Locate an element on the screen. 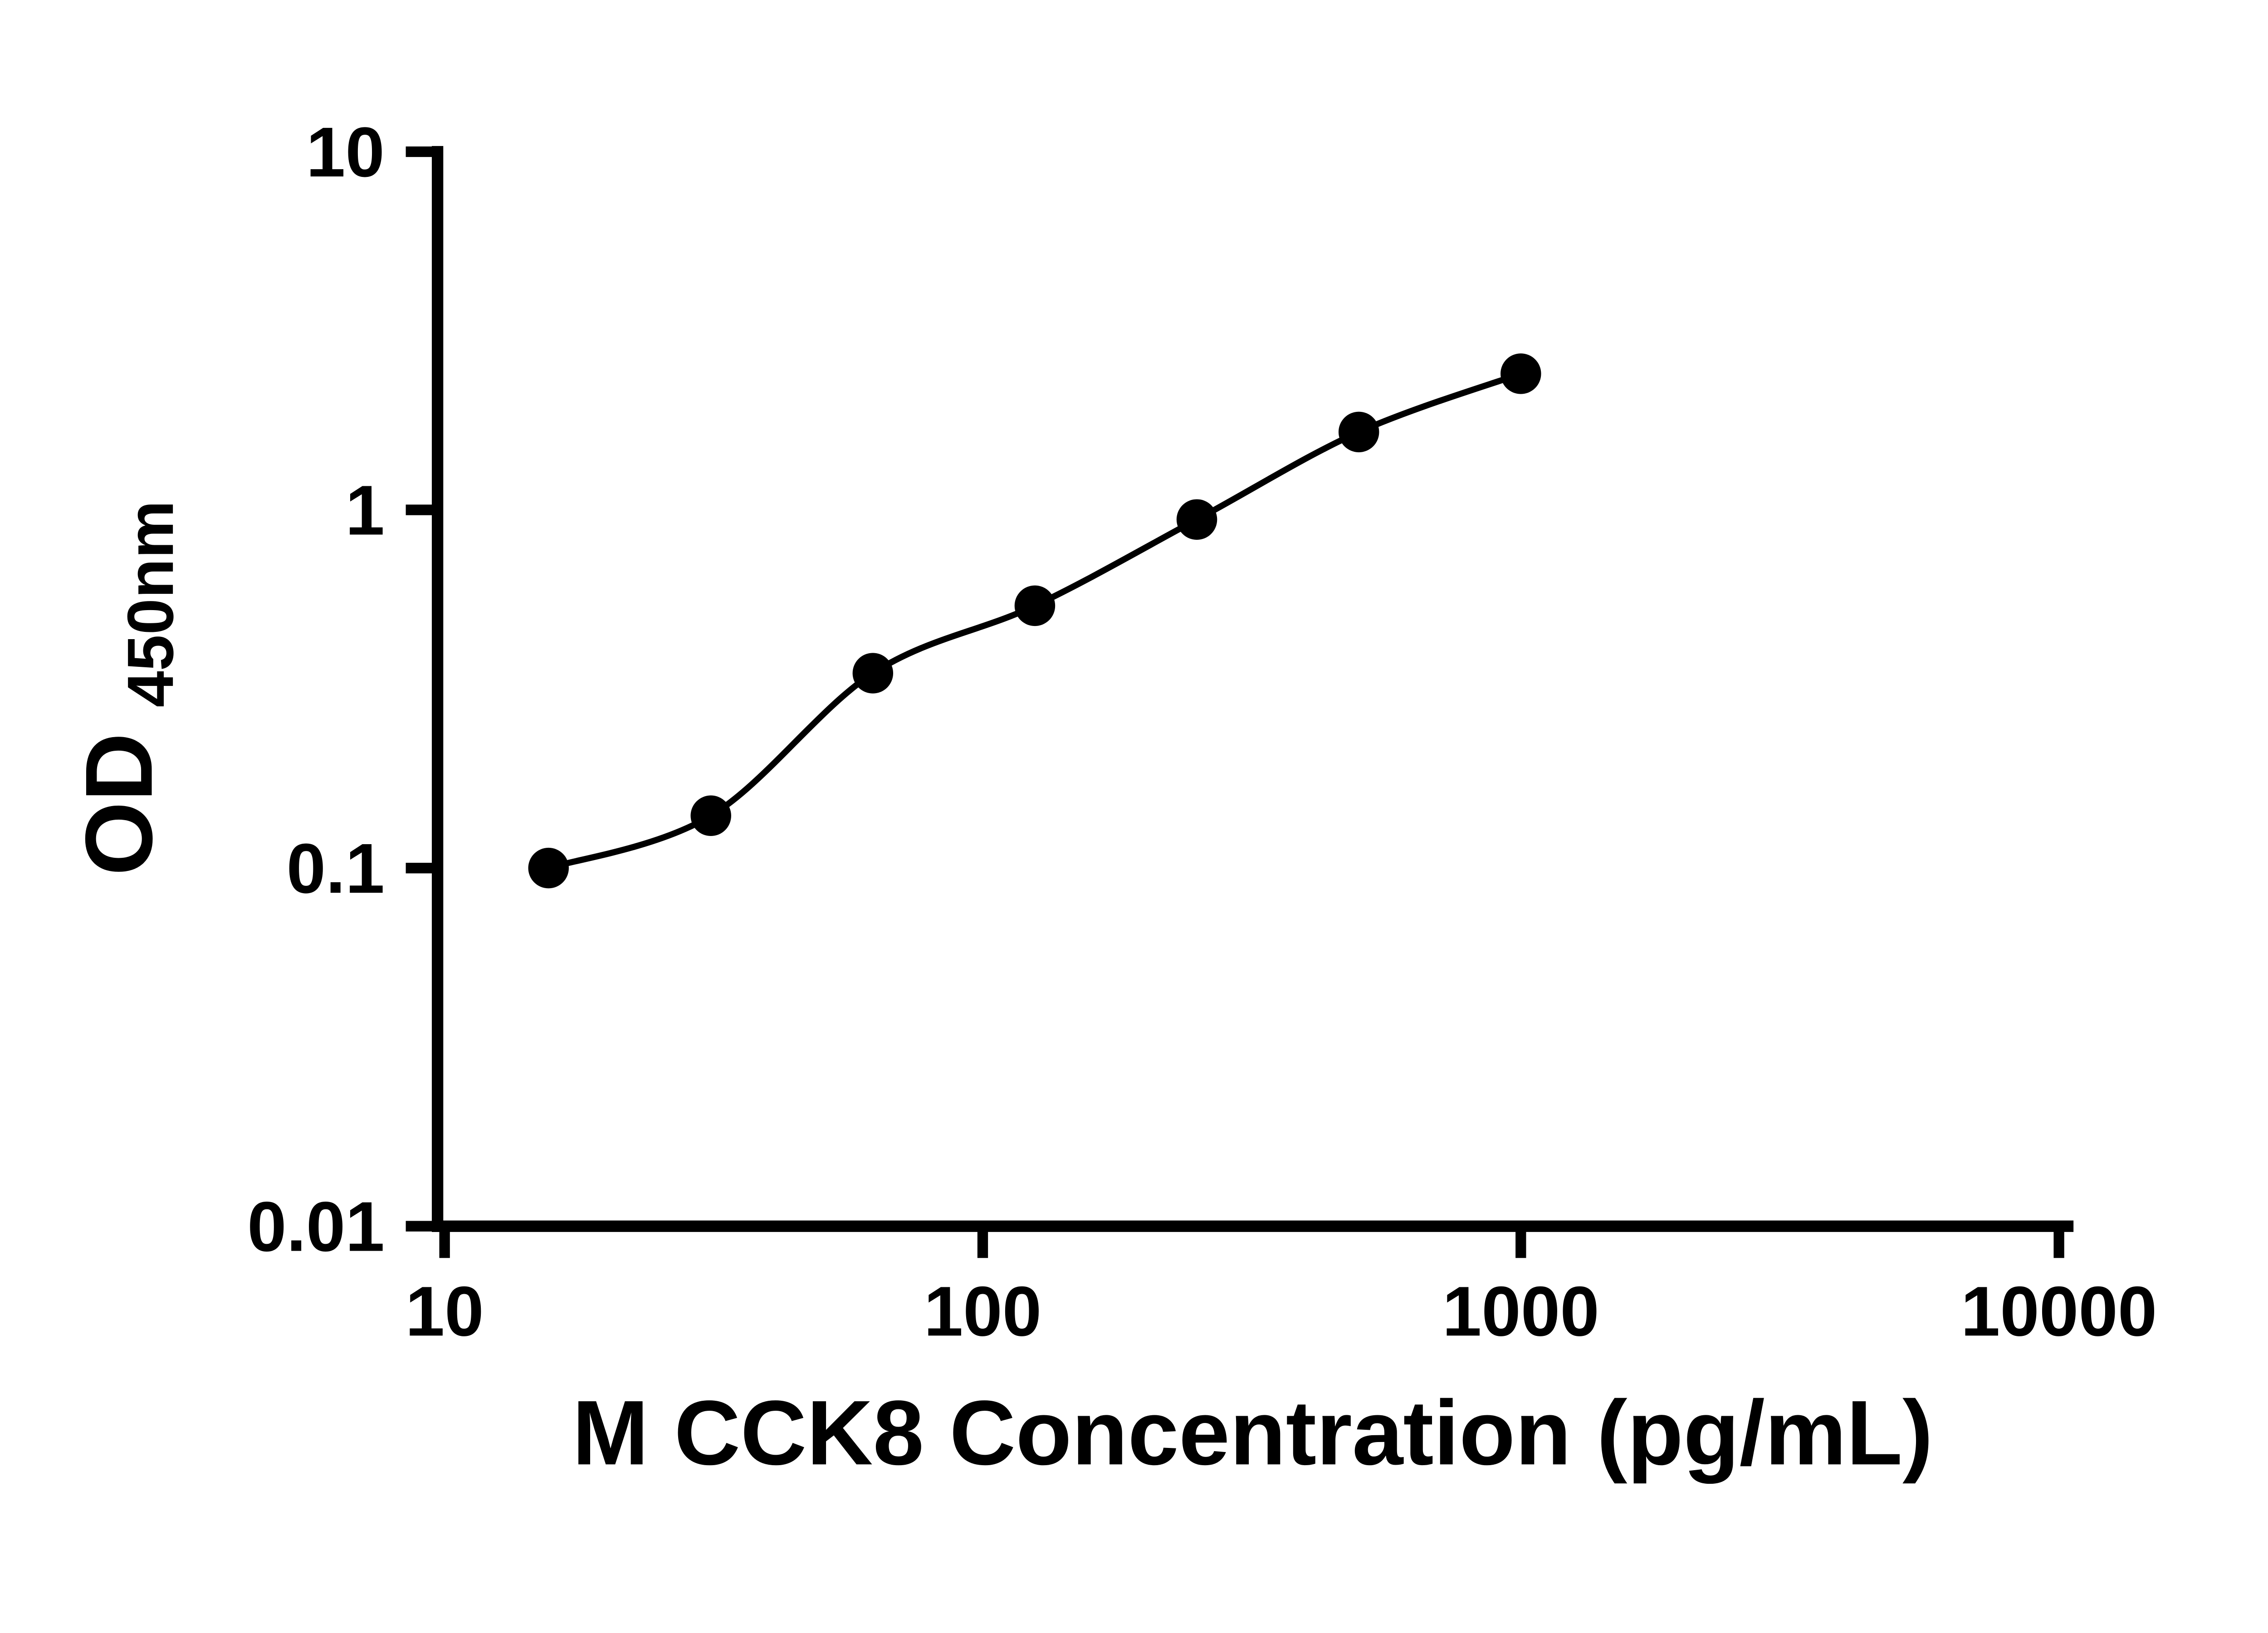 The width and height of the screenshot is (2268, 1633). y-tick-label: 0.1 is located at coordinates (336, 868).